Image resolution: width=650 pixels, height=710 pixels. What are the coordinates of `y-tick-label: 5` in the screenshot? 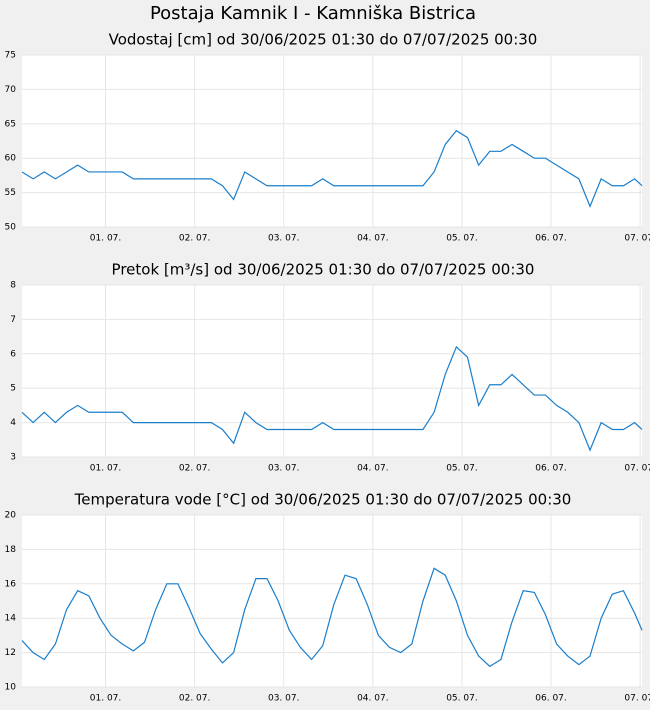 It's located at (13, 389).